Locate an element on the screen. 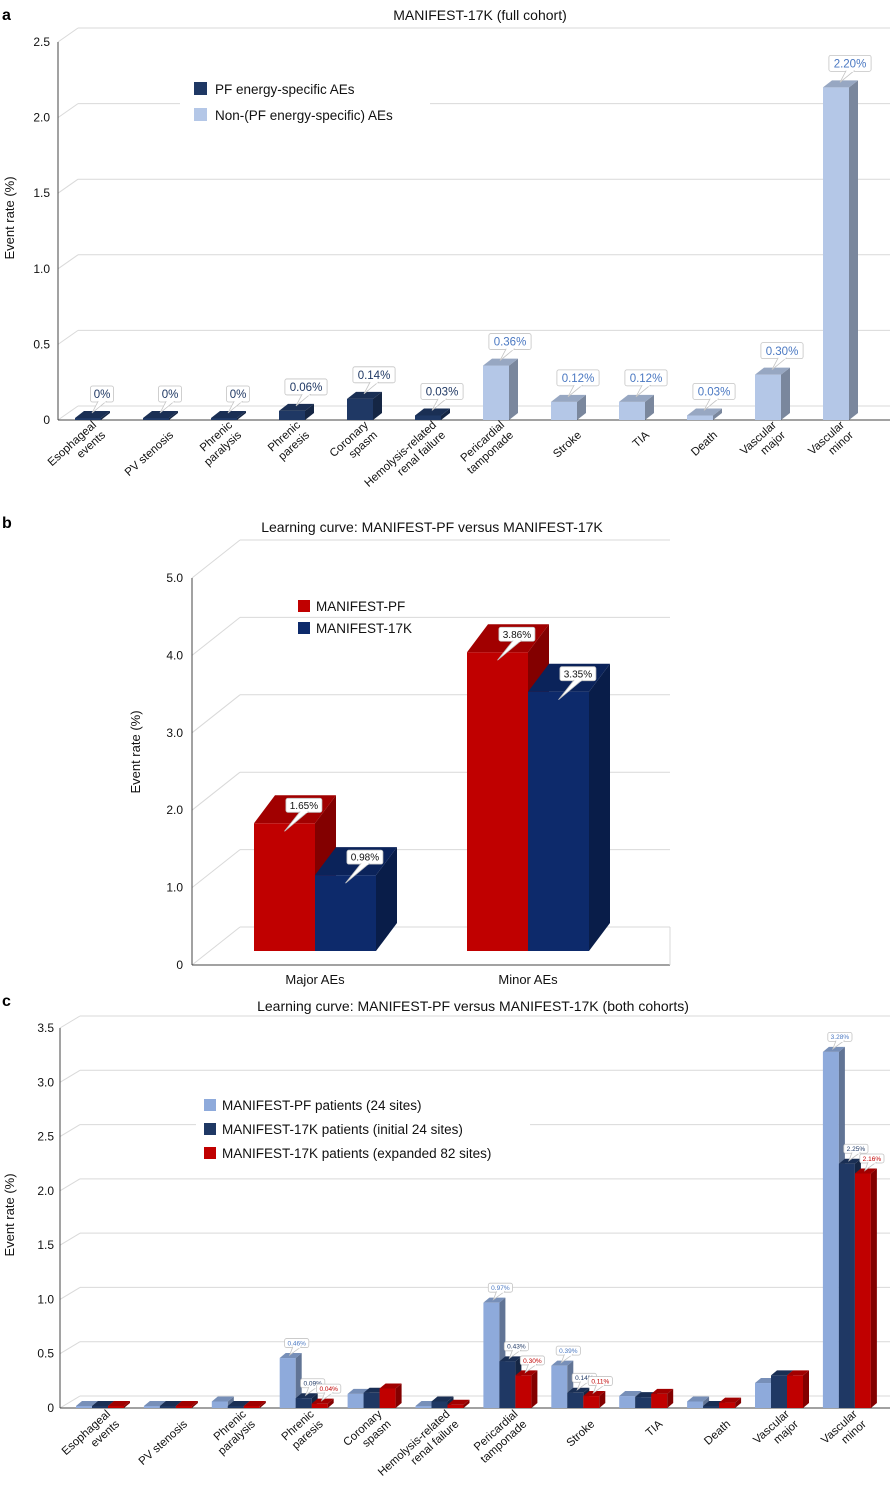 This screenshot has width=890, height=1510. panel-c-data-label: 0.97% is located at coordinates (500, 1291).